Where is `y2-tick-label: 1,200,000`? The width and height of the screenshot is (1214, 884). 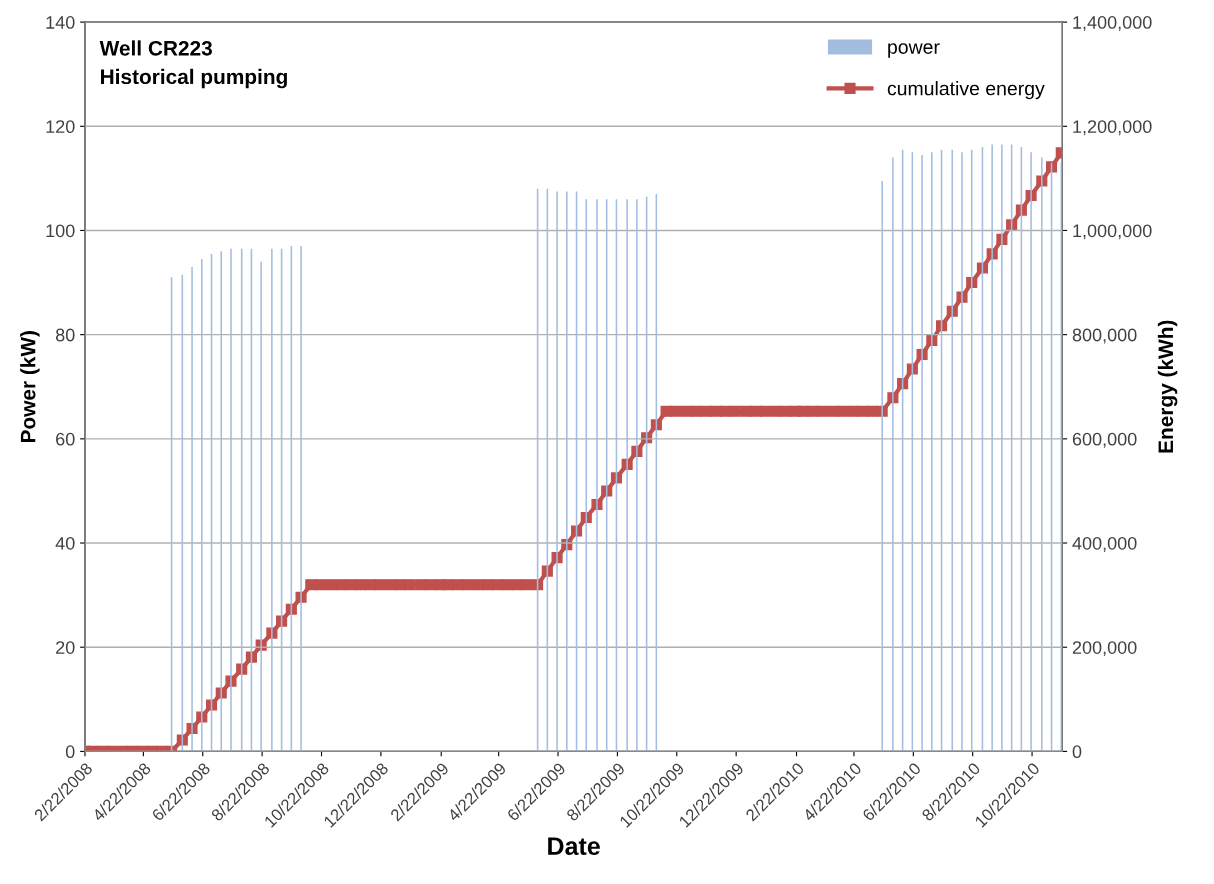
y2-tick-label: 1,200,000 is located at coordinates (1112, 128).